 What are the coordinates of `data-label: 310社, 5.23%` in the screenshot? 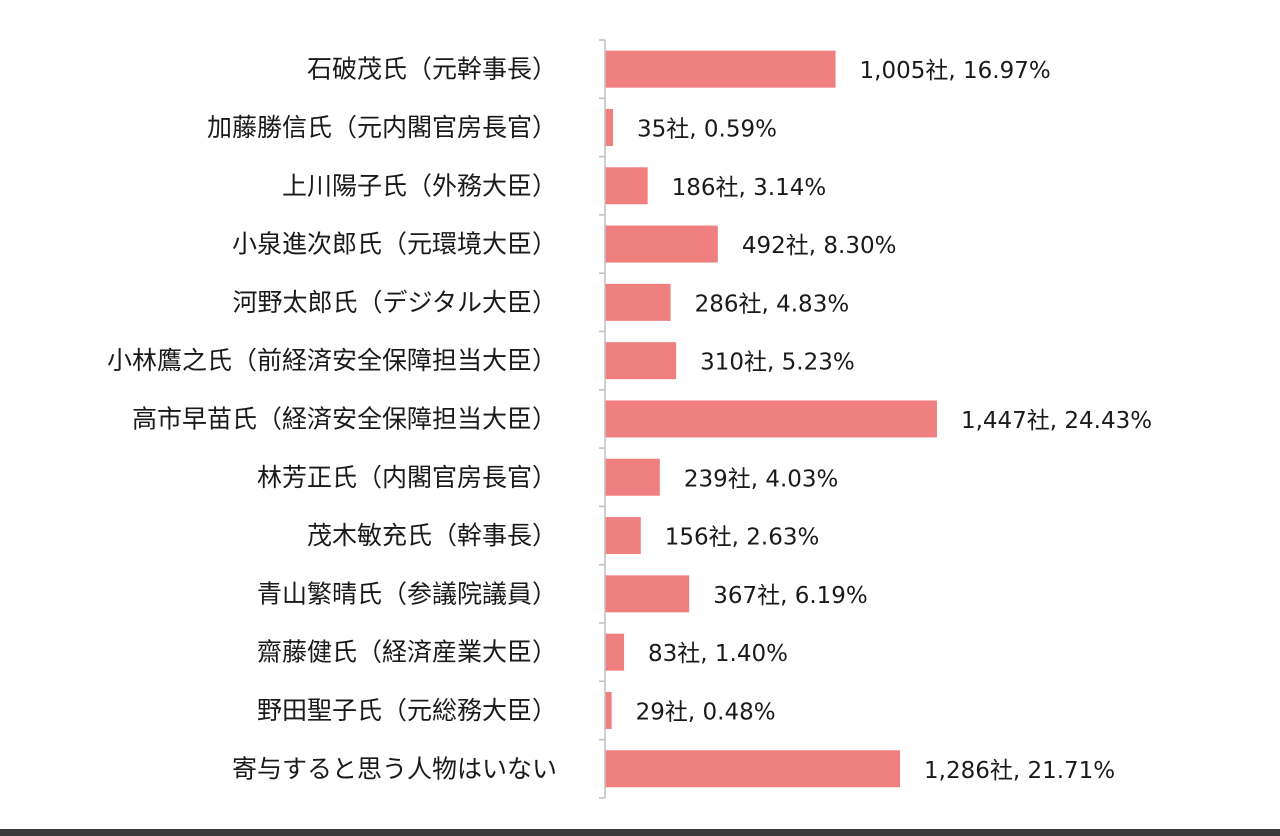 It's located at (777, 363).